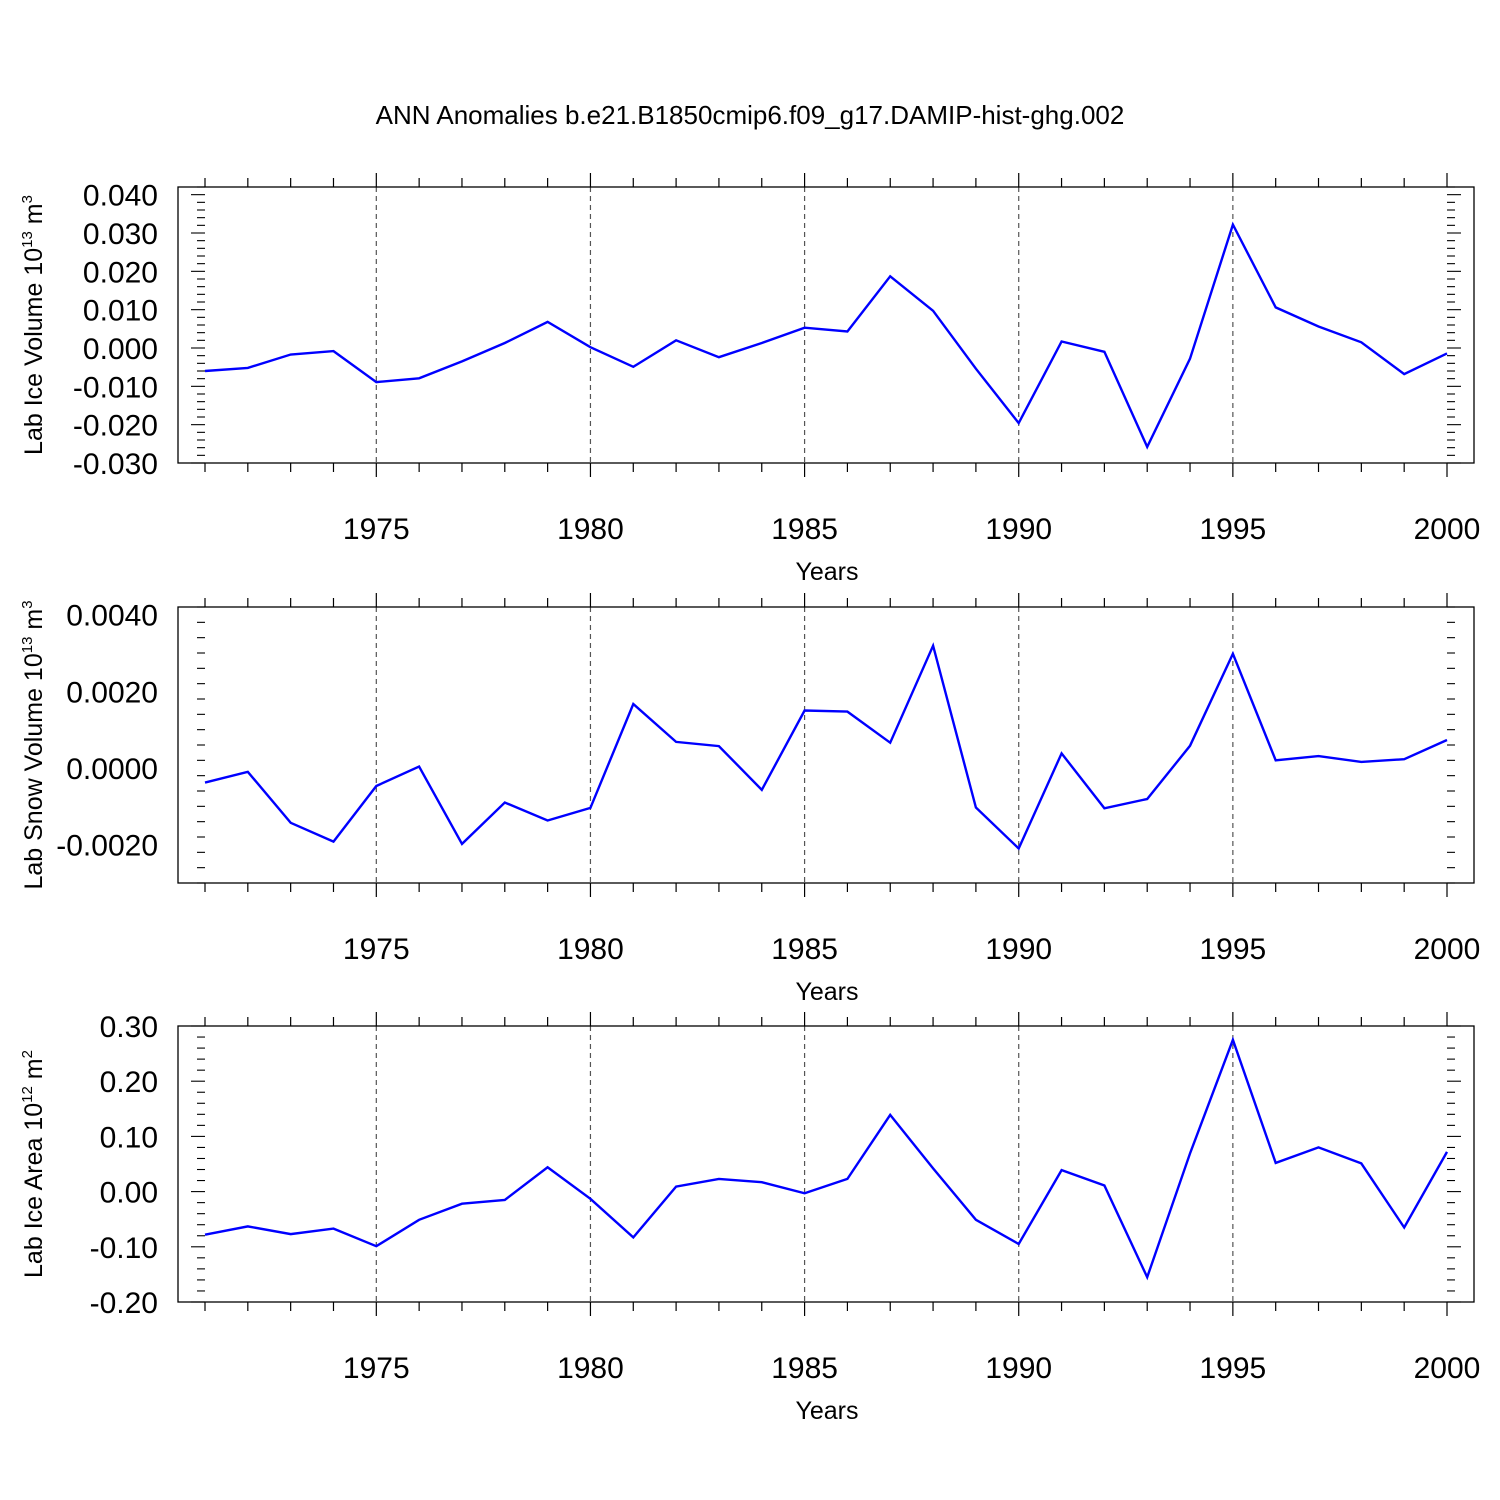 Image resolution: width=1500 pixels, height=1500 pixels. What do you see at coordinates (124, 1248) in the screenshot?
I see `y-tick-label: -0.10` at bounding box center [124, 1248].